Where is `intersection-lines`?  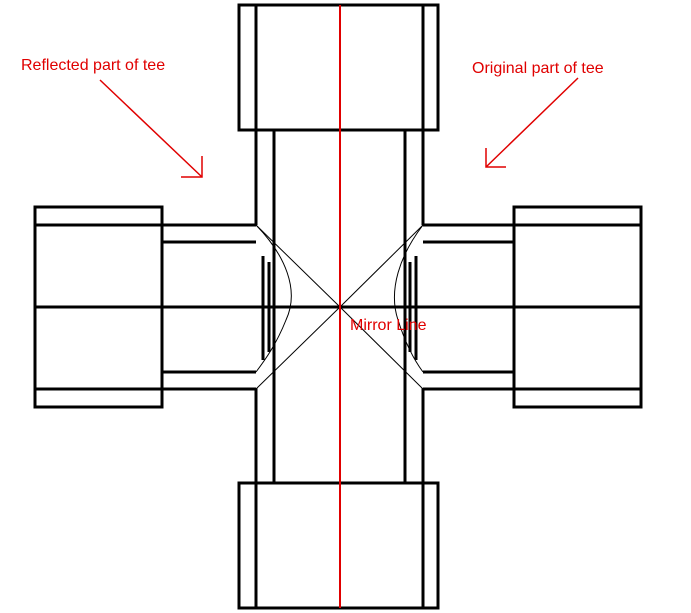
intersection-lines is located at coordinates (339, 307).